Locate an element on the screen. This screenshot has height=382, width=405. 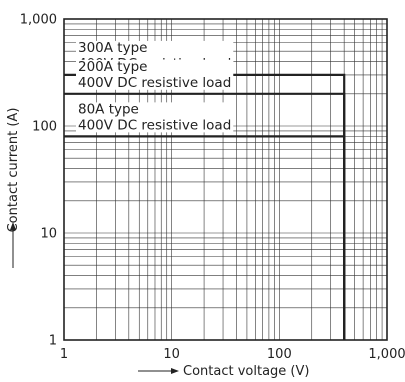
x-axis-label: Contact voltage (V) is located at coordinates (246, 371).